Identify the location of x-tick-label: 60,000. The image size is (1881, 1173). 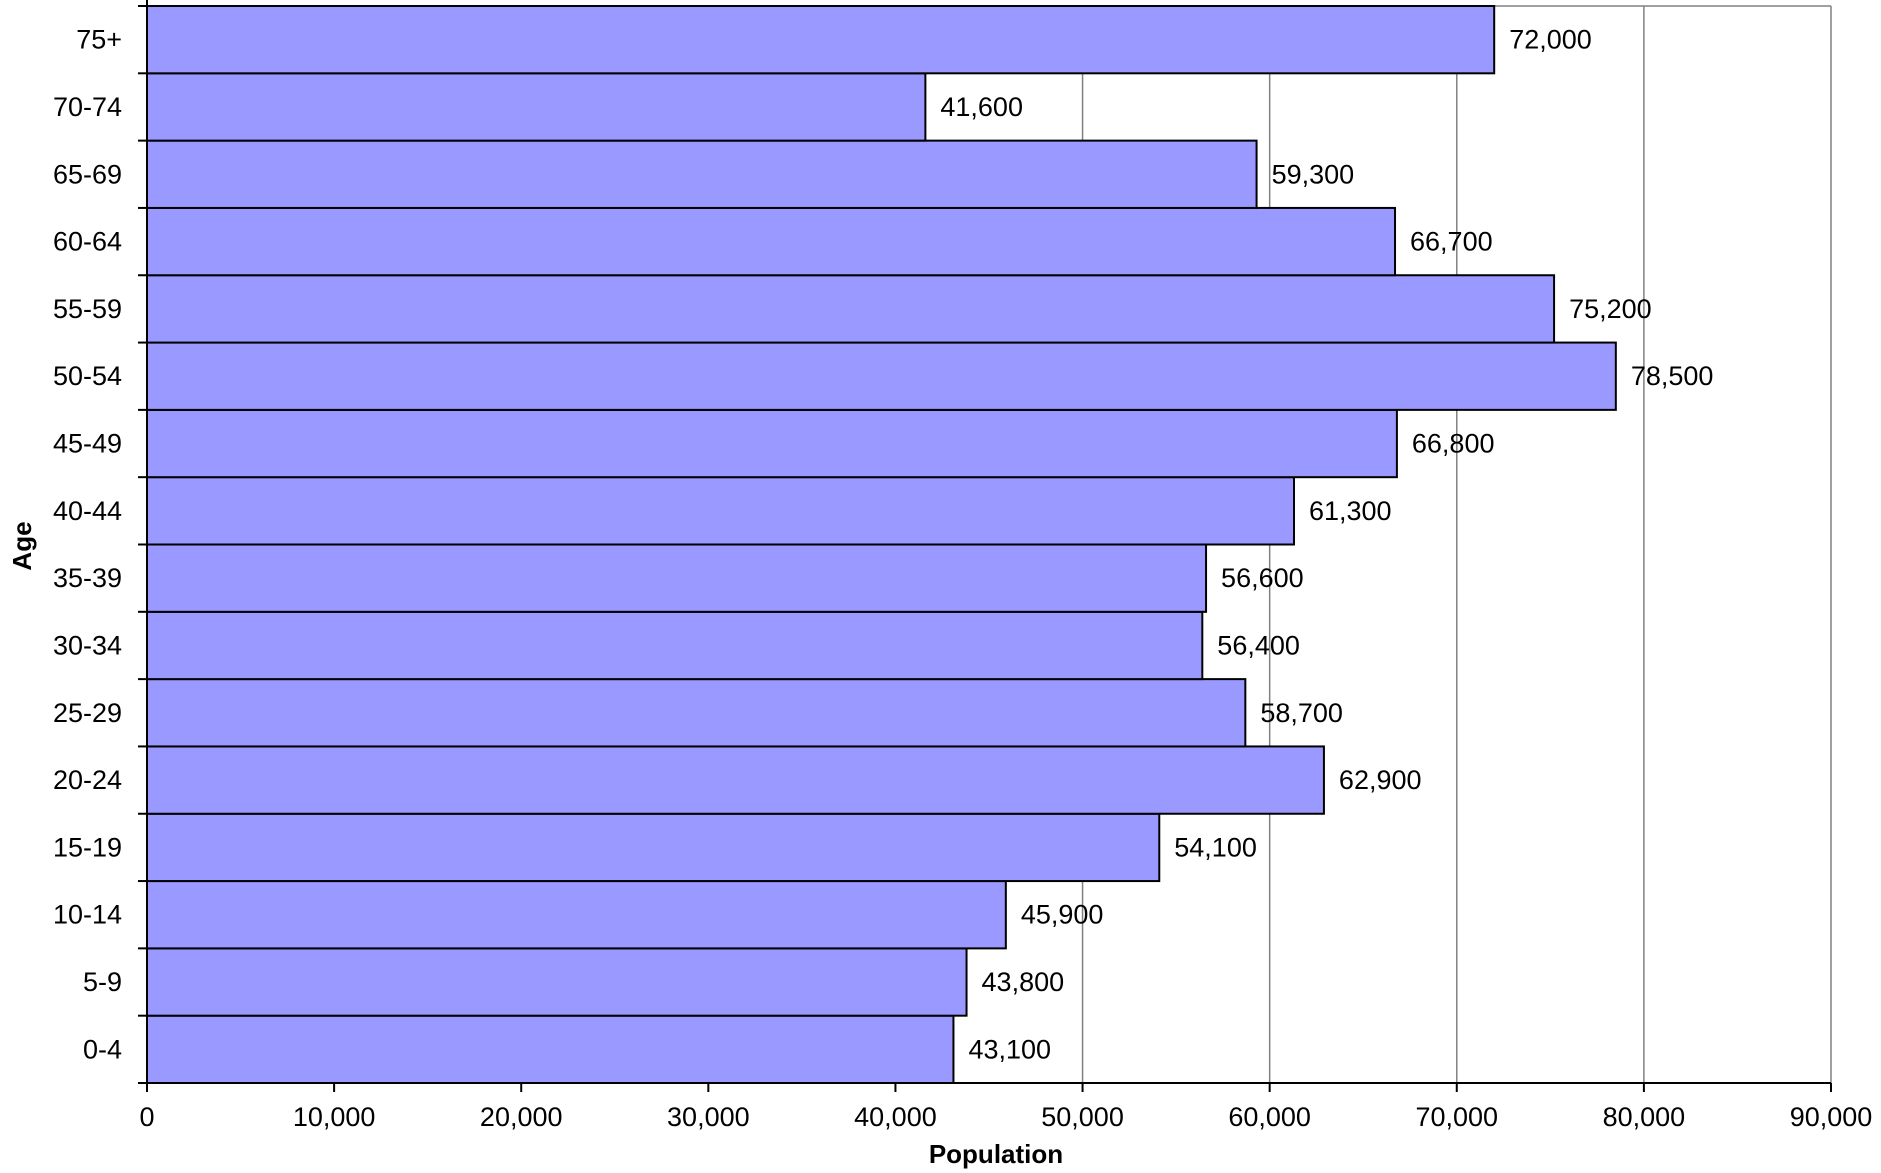
(1269, 1117).